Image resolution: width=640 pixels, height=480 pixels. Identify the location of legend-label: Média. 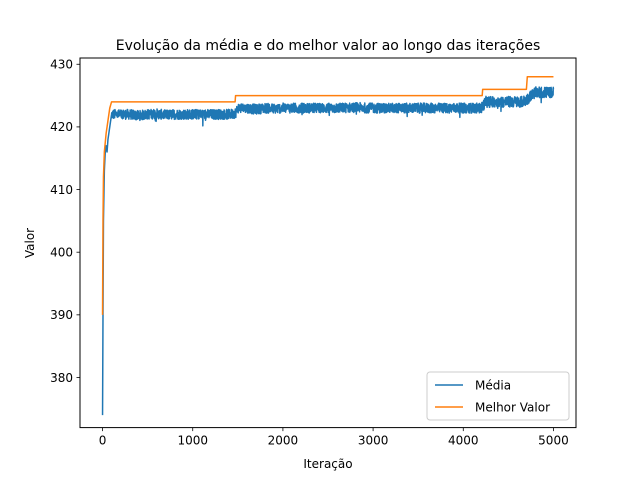
(493, 385).